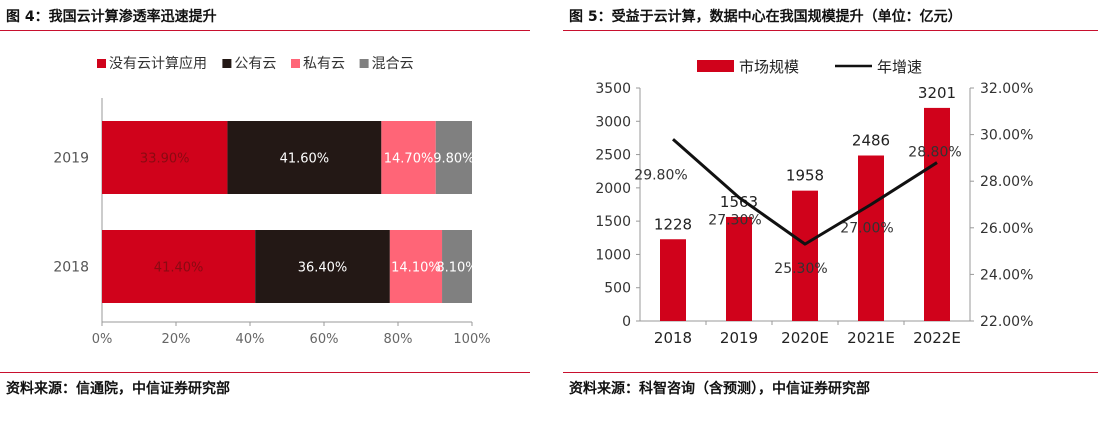  What do you see at coordinates (255, 64) in the screenshot?
I see `legend-label: 公有云` at bounding box center [255, 64].